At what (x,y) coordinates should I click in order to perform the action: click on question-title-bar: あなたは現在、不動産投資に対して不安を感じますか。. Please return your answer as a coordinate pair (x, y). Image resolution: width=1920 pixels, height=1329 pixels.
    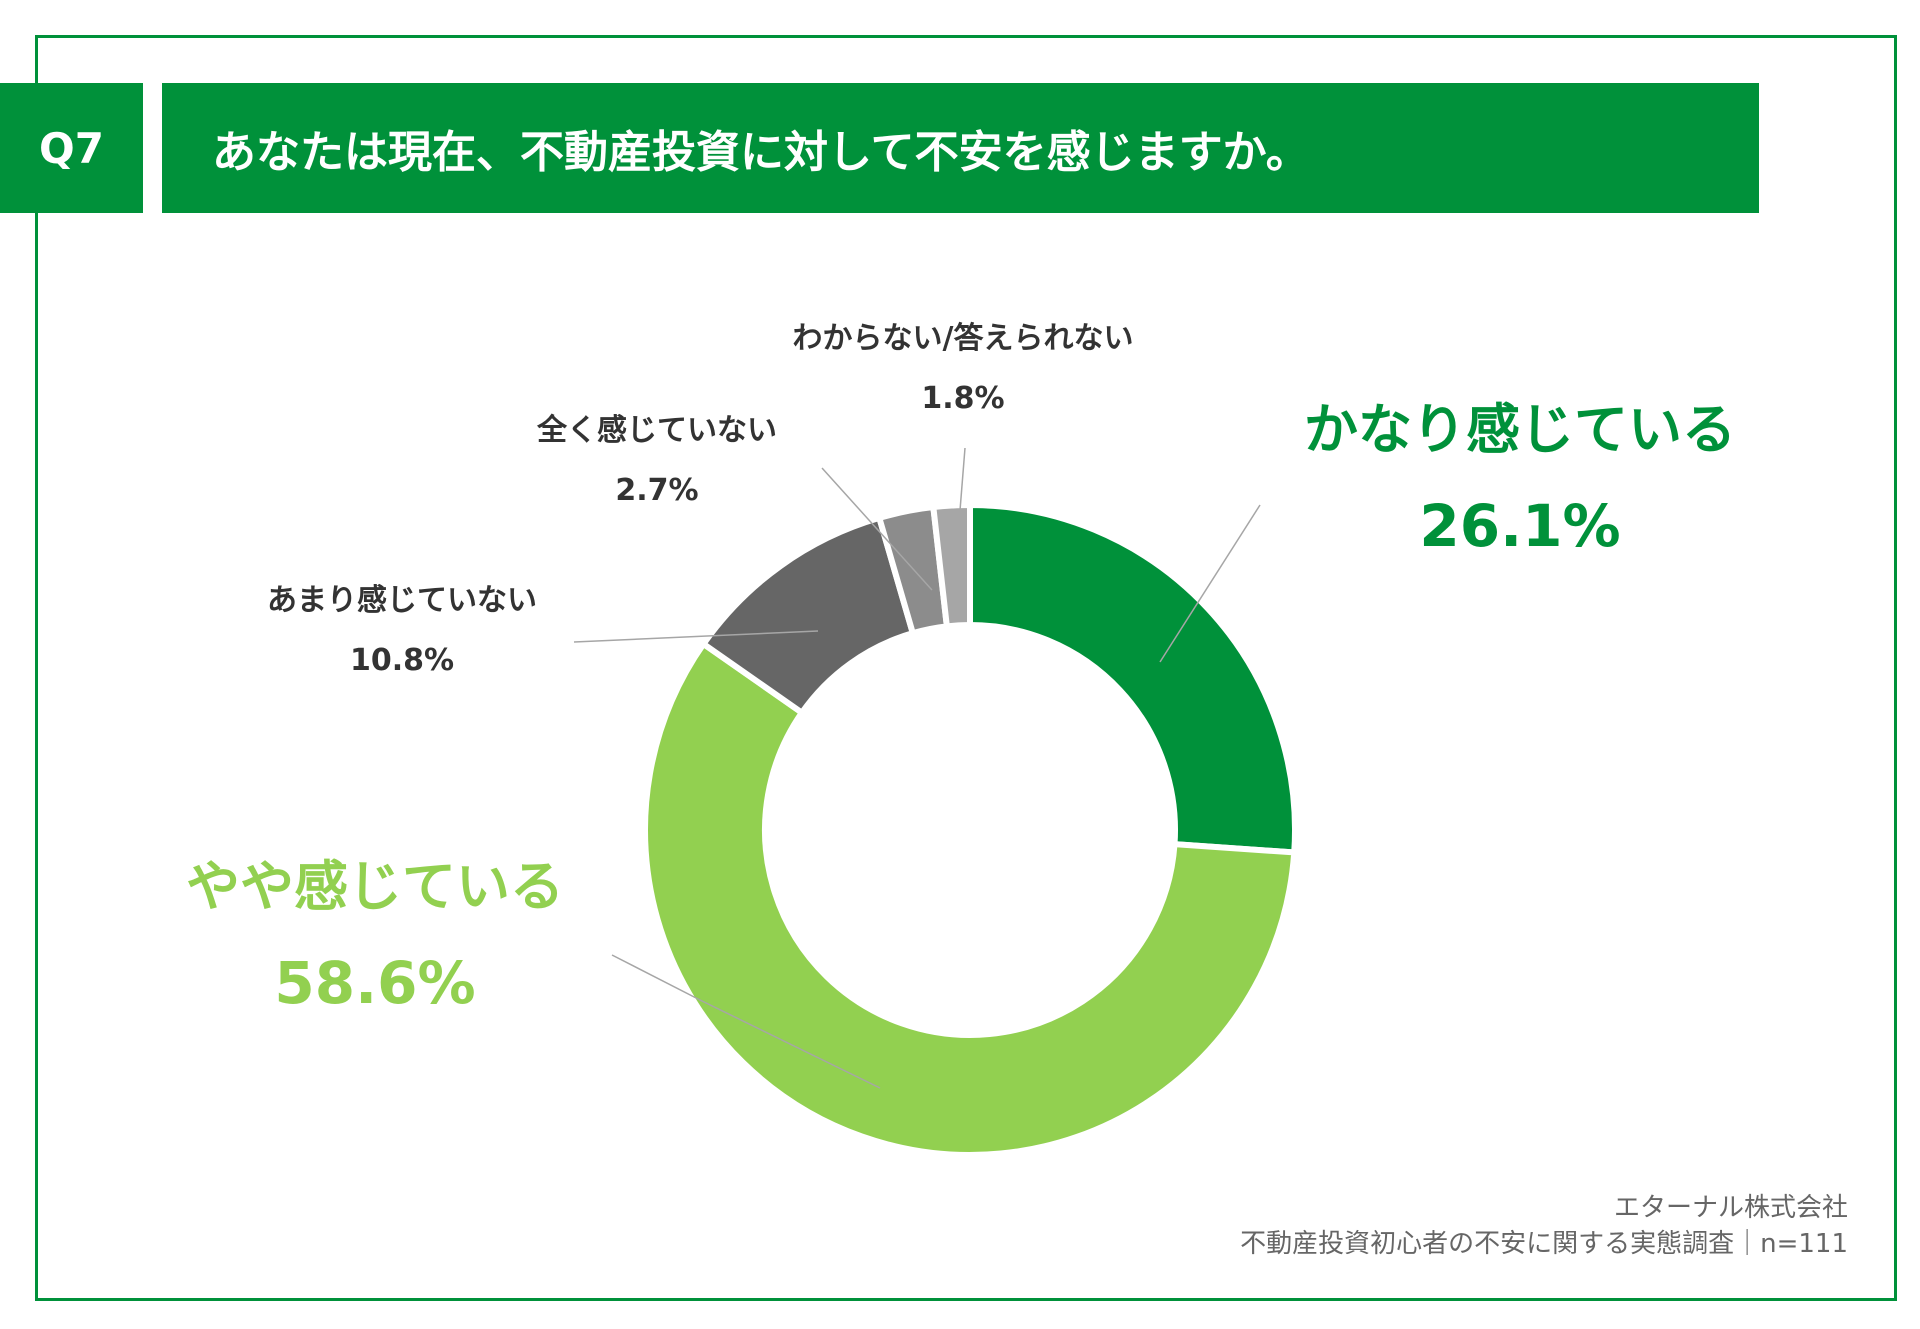
    Looking at the image, I should click on (960, 148).